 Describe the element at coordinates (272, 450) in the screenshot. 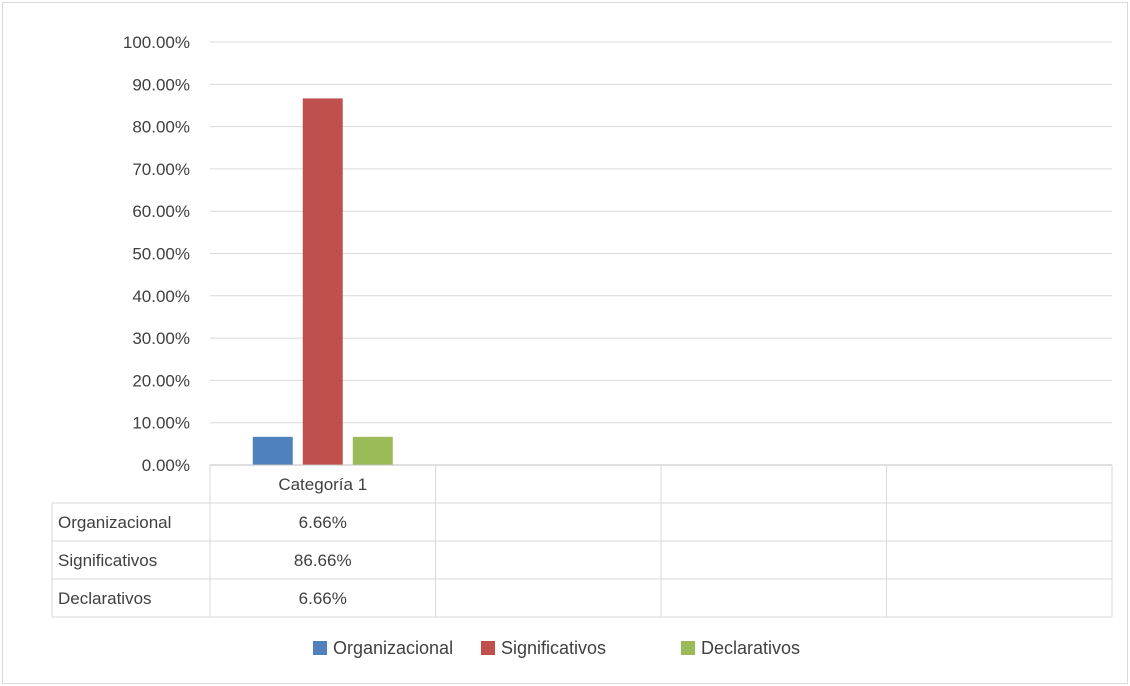

I see `bar-organizacional` at that location.